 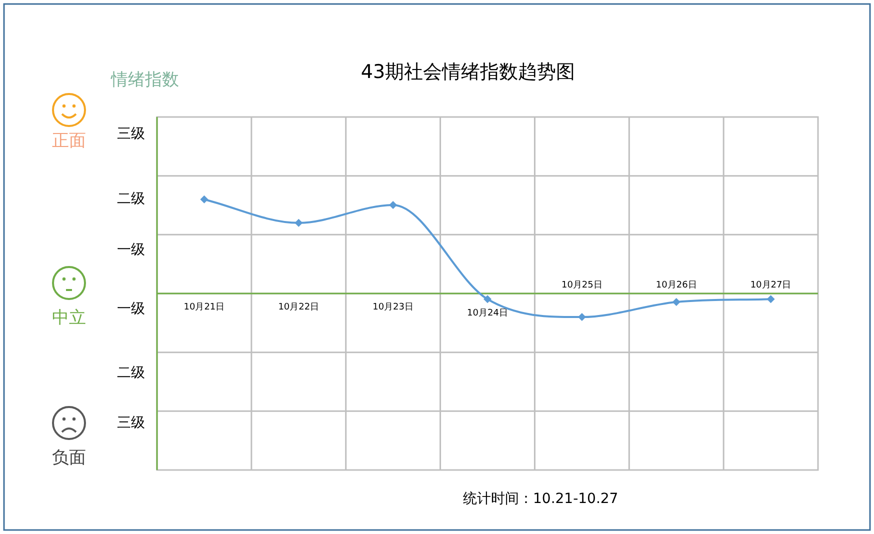 What do you see at coordinates (676, 285) in the screenshot?
I see `x-tick-label: 10月26日` at bounding box center [676, 285].